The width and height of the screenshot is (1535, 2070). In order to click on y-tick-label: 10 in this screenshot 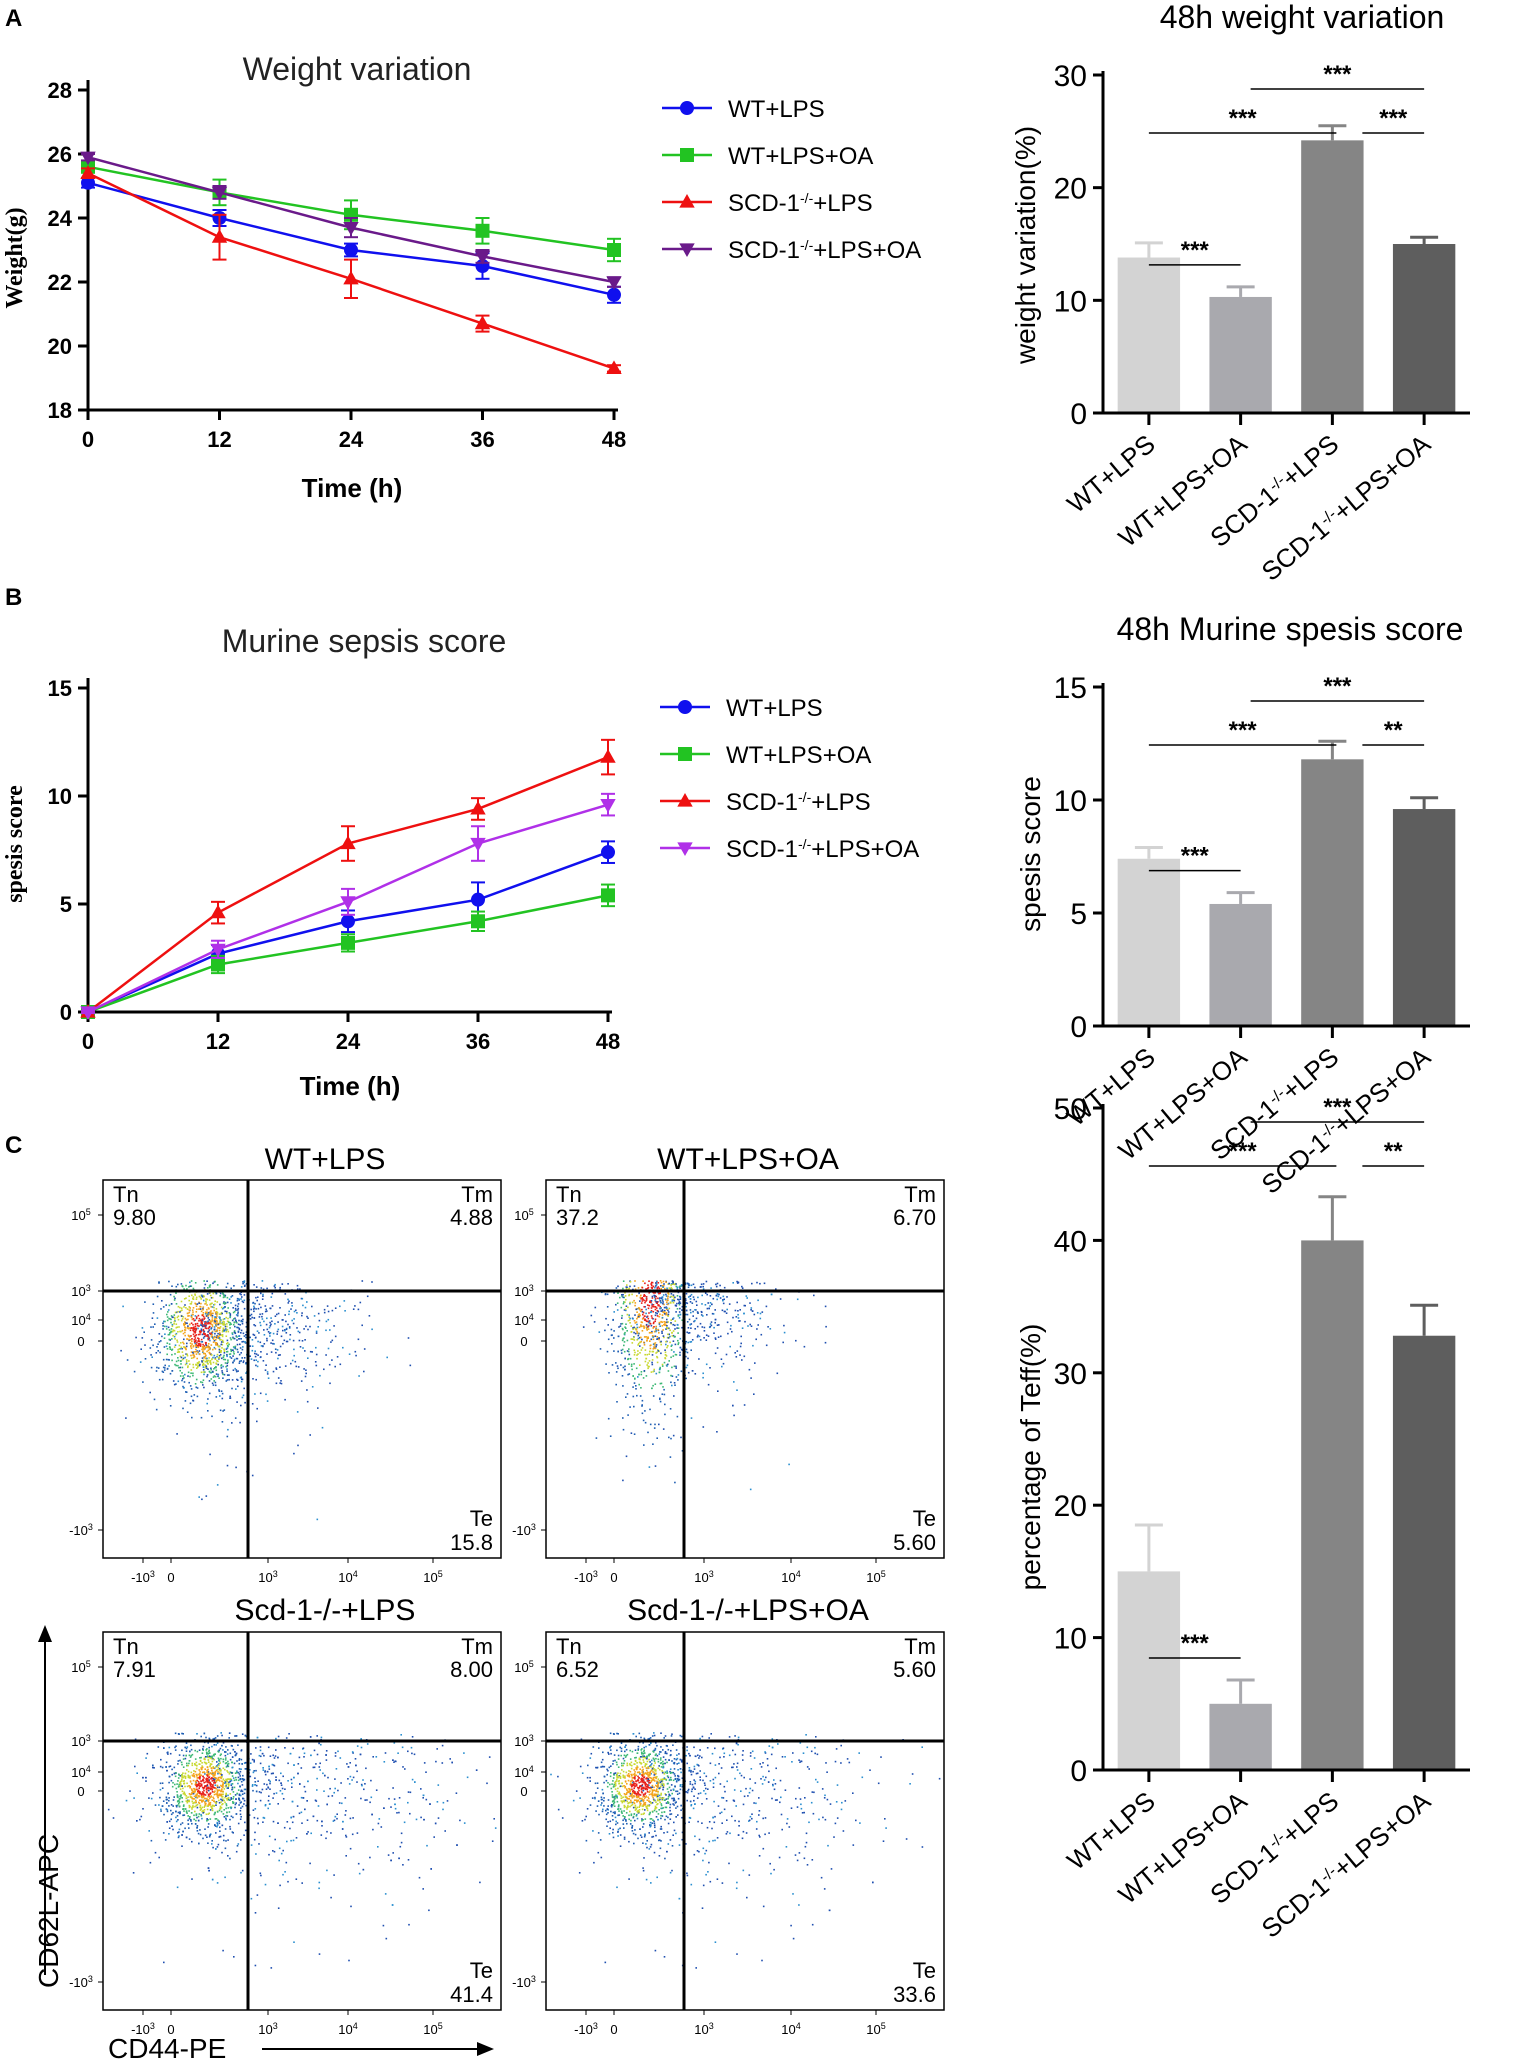, I will do `click(1070, 1639)`.